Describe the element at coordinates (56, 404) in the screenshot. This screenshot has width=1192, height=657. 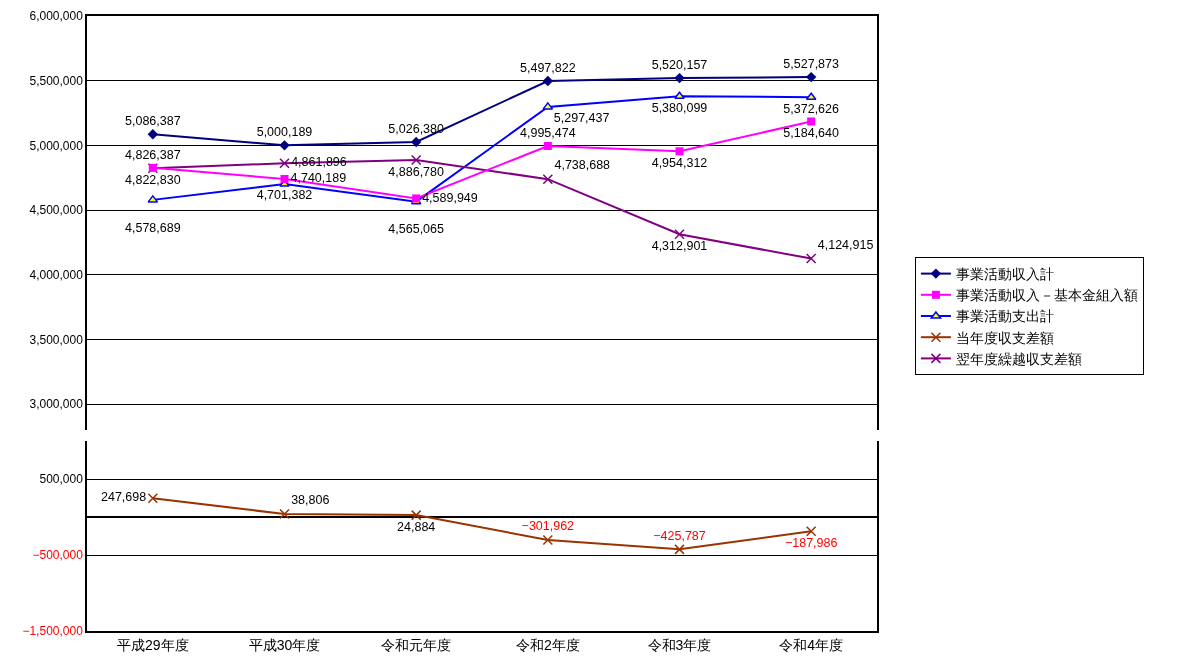
I see `y-tick-label: 3,000,000` at that location.